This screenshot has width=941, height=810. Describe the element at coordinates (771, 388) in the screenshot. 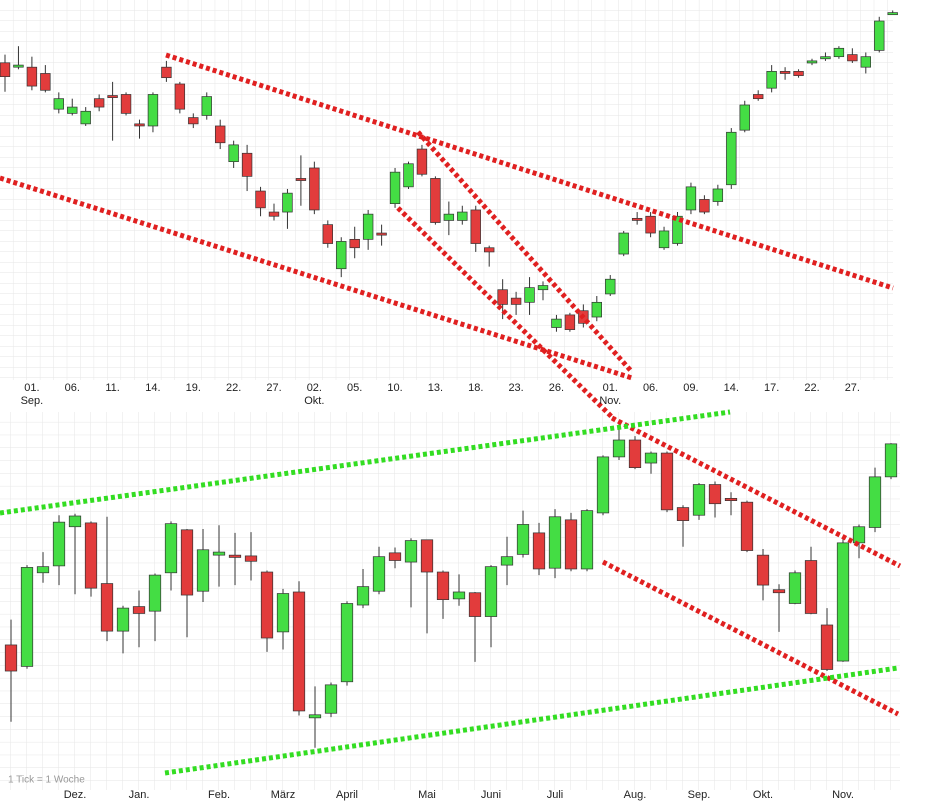

I see `x-tick-label: 17.` at that location.